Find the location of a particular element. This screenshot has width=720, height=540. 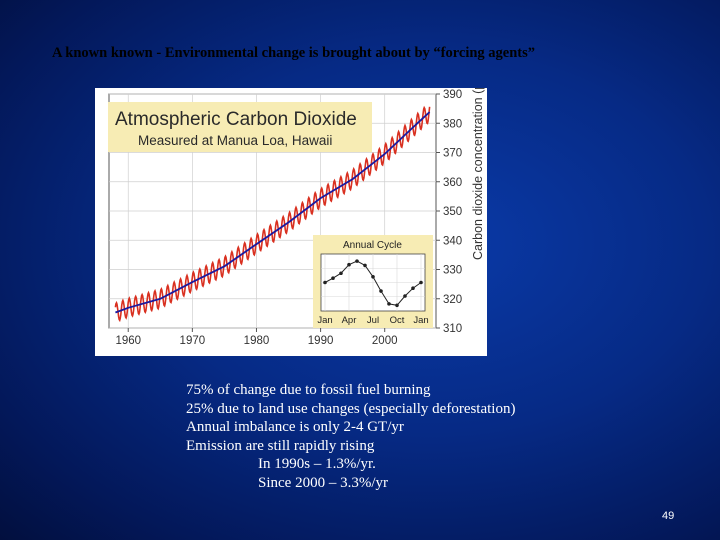

y-tick-label: 350 is located at coordinates (452, 212).